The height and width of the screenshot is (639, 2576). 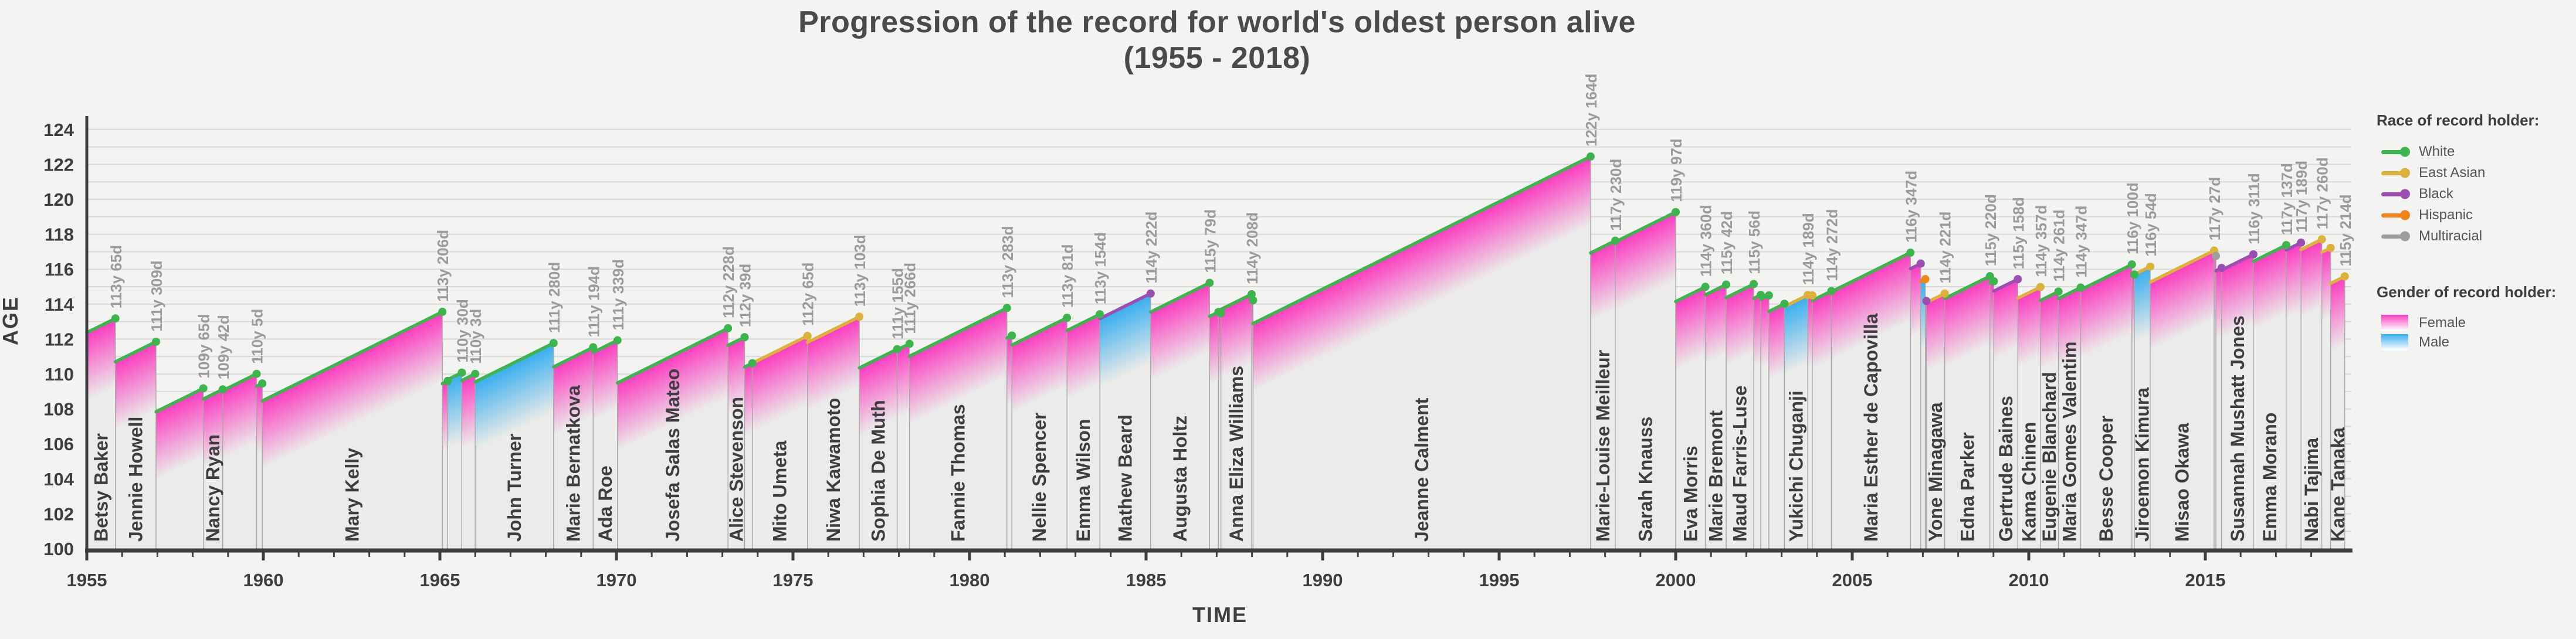 I want to click on record-final-age-label: 115y 42d, so click(x=1727, y=242).